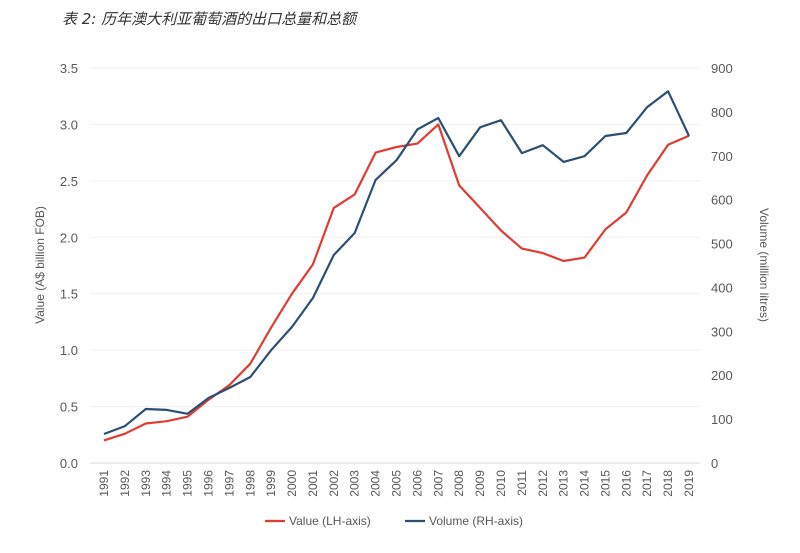  Describe the element at coordinates (69, 68) in the screenshot. I see `y-tick-label: 3.5` at that location.